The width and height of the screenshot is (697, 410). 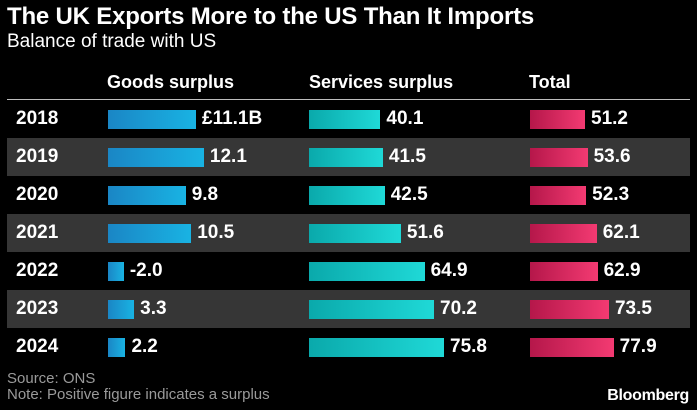 What do you see at coordinates (458, 308) in the screenshot?
I see `services-value-label: 70.2` at bounding box center [458, 308].